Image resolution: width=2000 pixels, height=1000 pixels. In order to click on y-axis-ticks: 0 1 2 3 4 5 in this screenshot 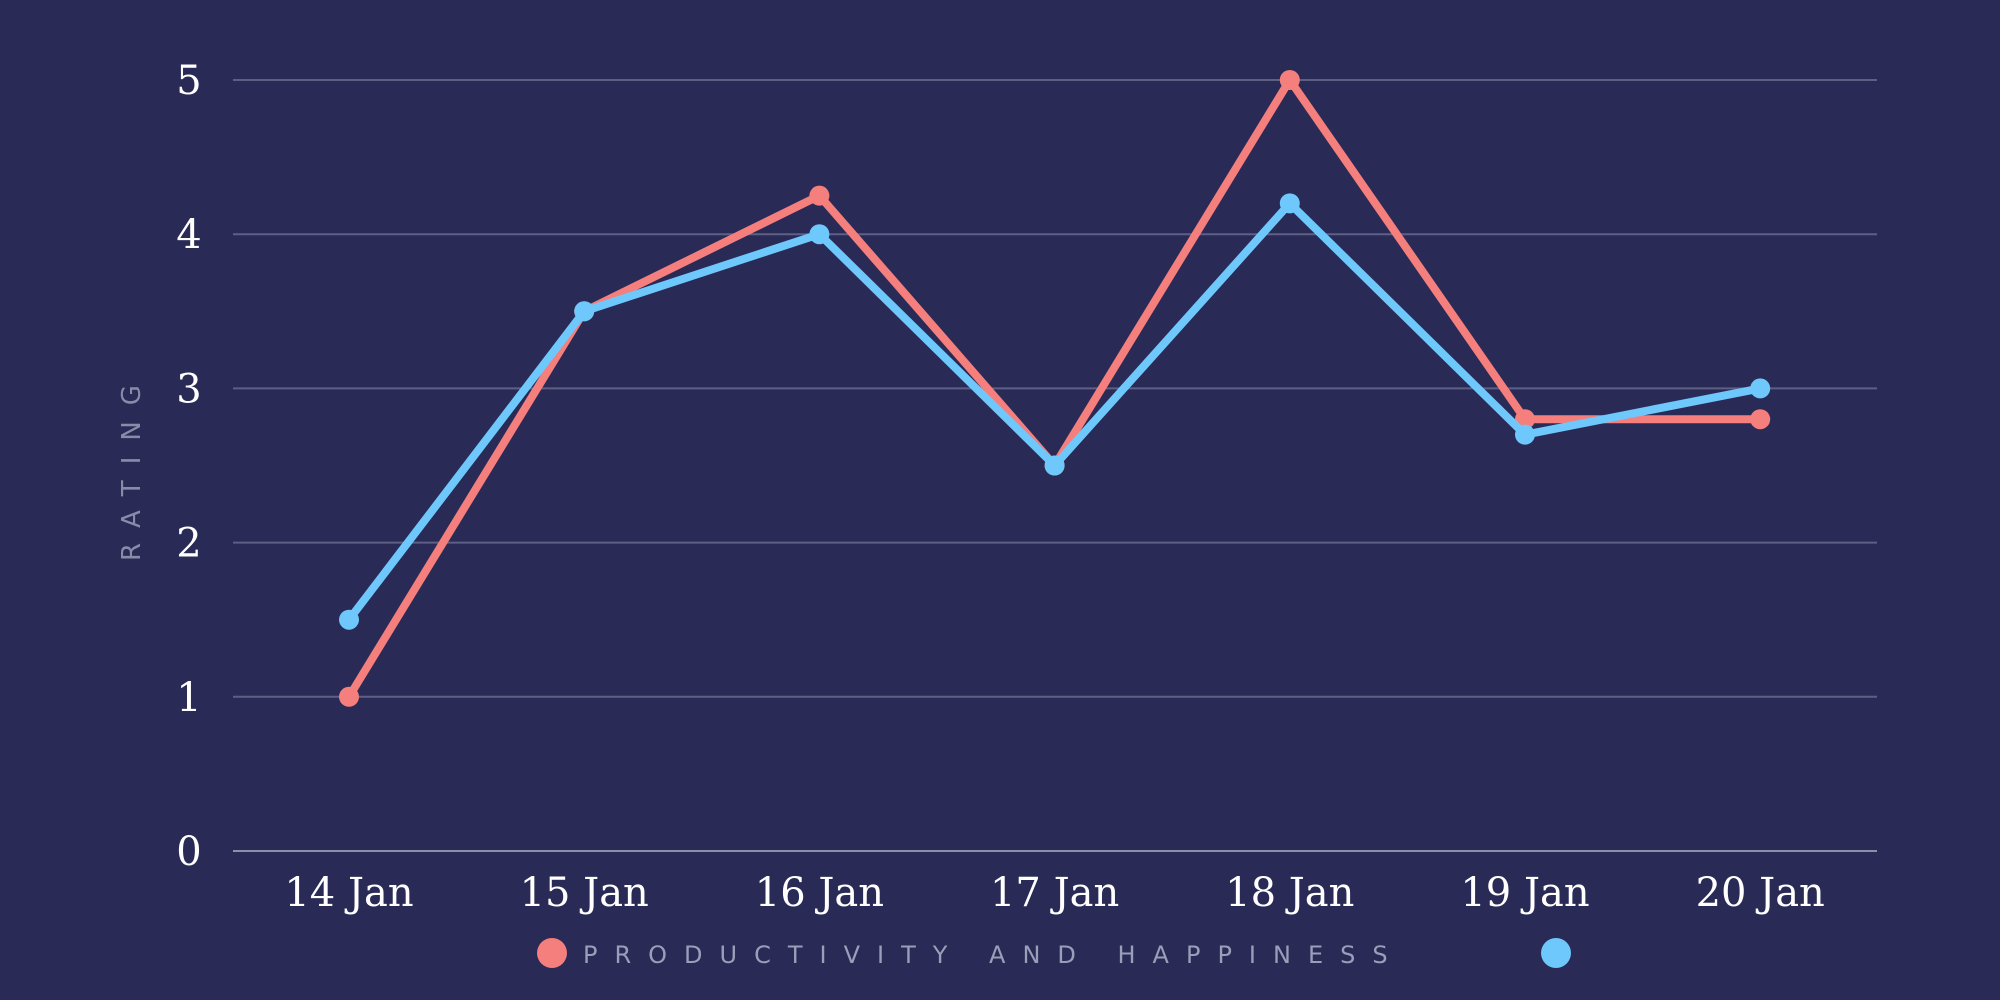, I will do `click(188, 466)`.